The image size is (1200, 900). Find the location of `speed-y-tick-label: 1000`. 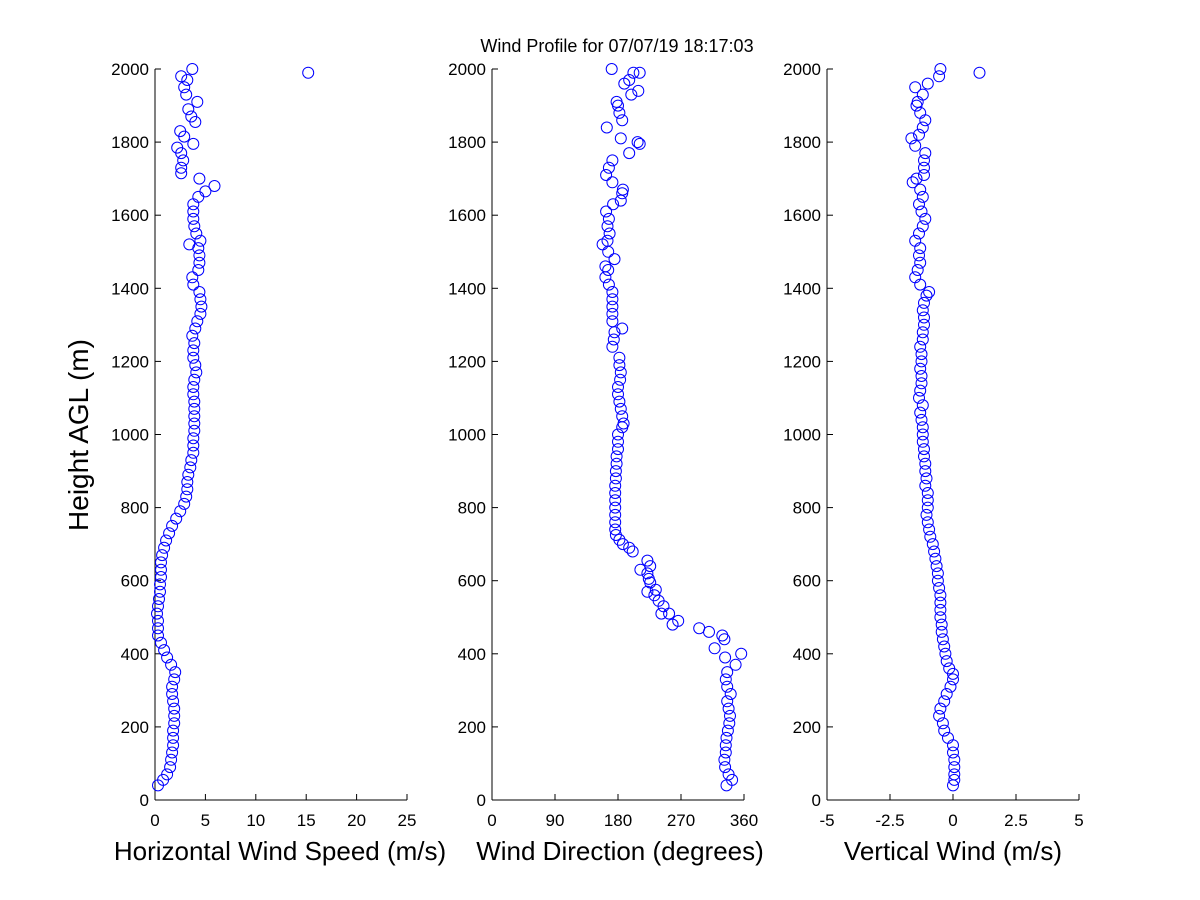

speed-y-tick-label: 1000 is located at coordinates (130, 435).